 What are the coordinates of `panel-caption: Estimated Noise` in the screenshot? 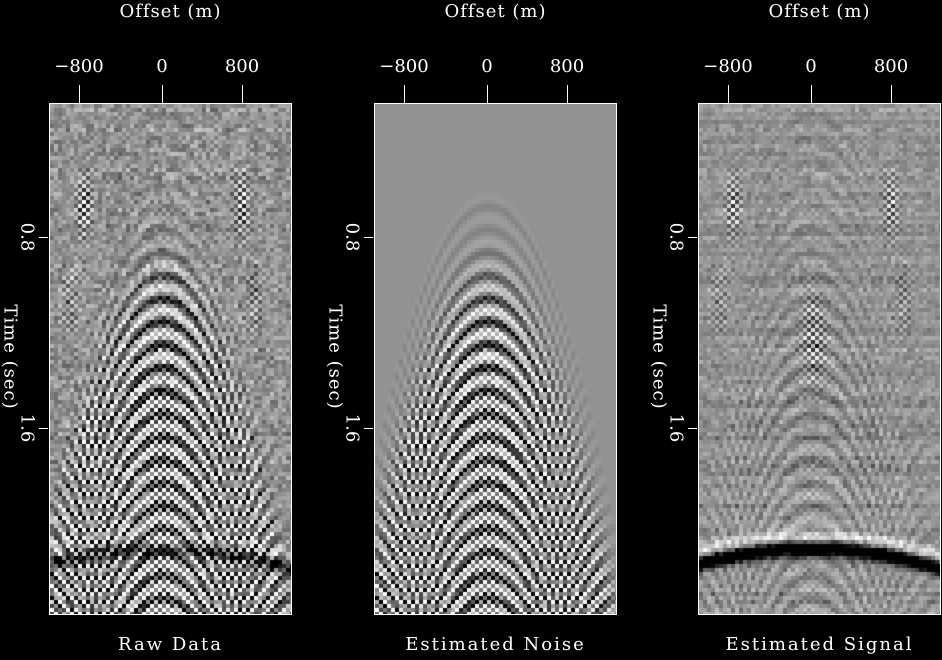 It's located at (495, 644).